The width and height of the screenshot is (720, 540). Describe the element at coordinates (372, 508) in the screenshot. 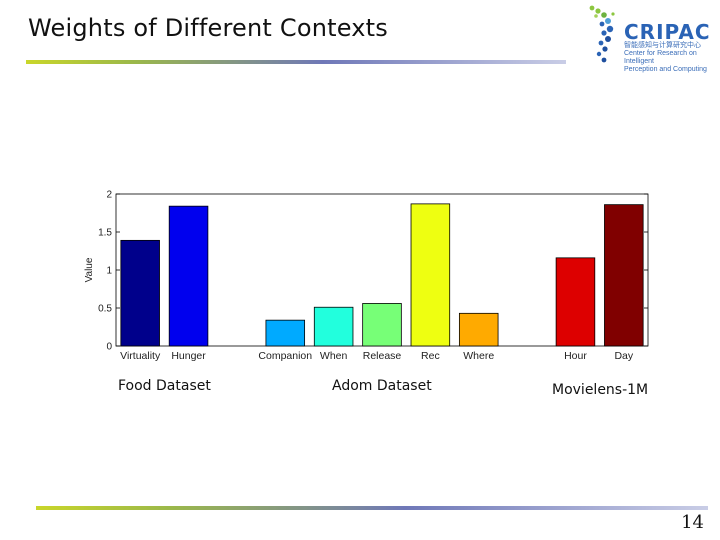

I see `footer-divider` at that location.